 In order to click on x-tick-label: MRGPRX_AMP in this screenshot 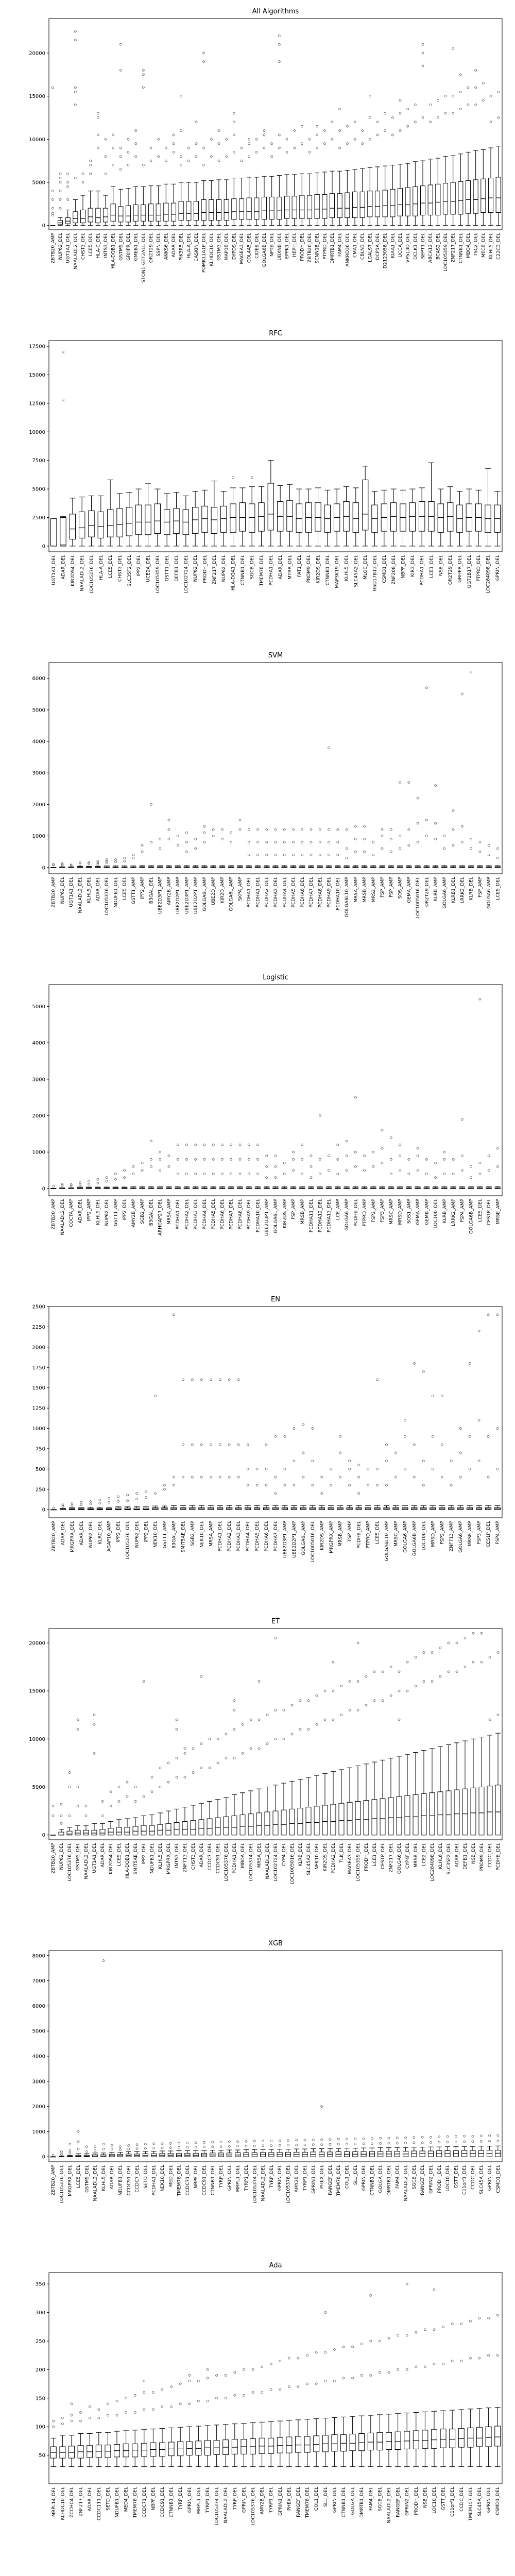, I will do `click(331, 1536)`.